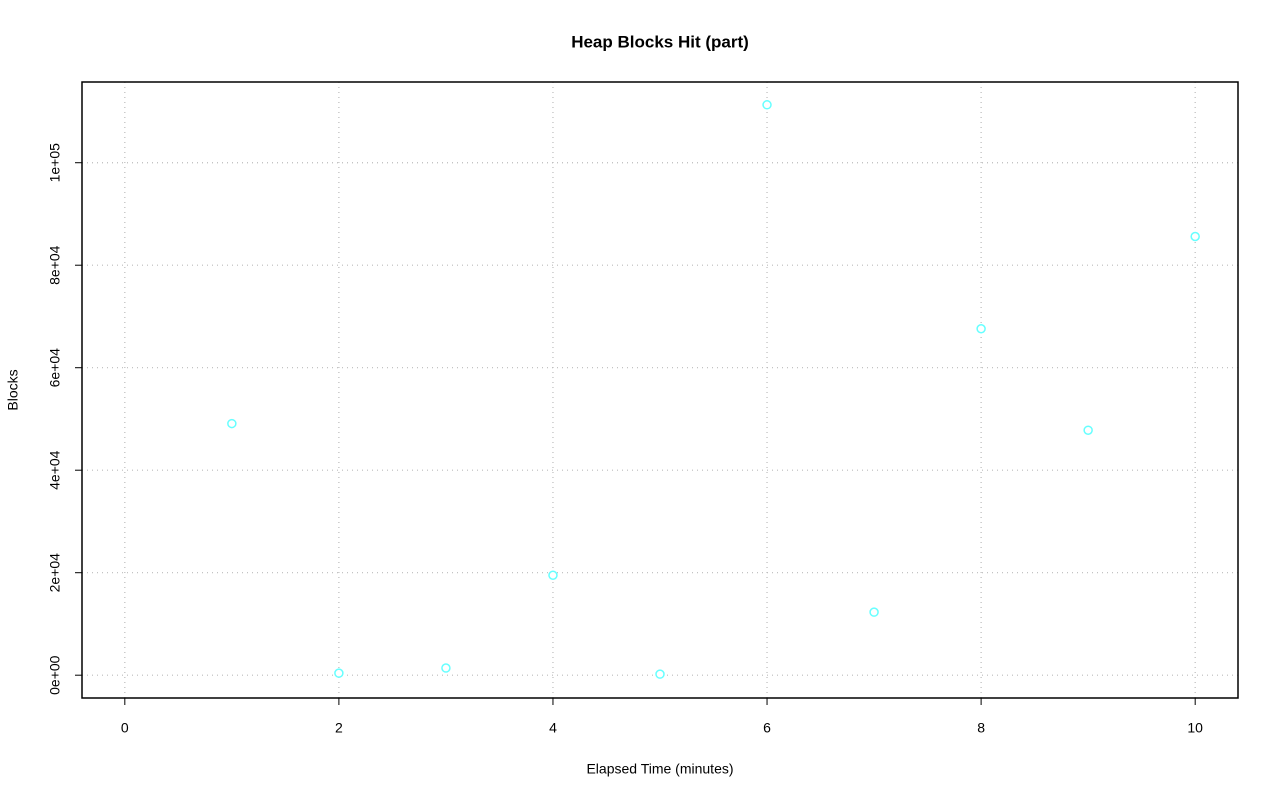 The image size is (1280, 801). Describe the element at coordinates (55, 265) in the screenshot. I see `y-tick-label: 8e+04` at that location.